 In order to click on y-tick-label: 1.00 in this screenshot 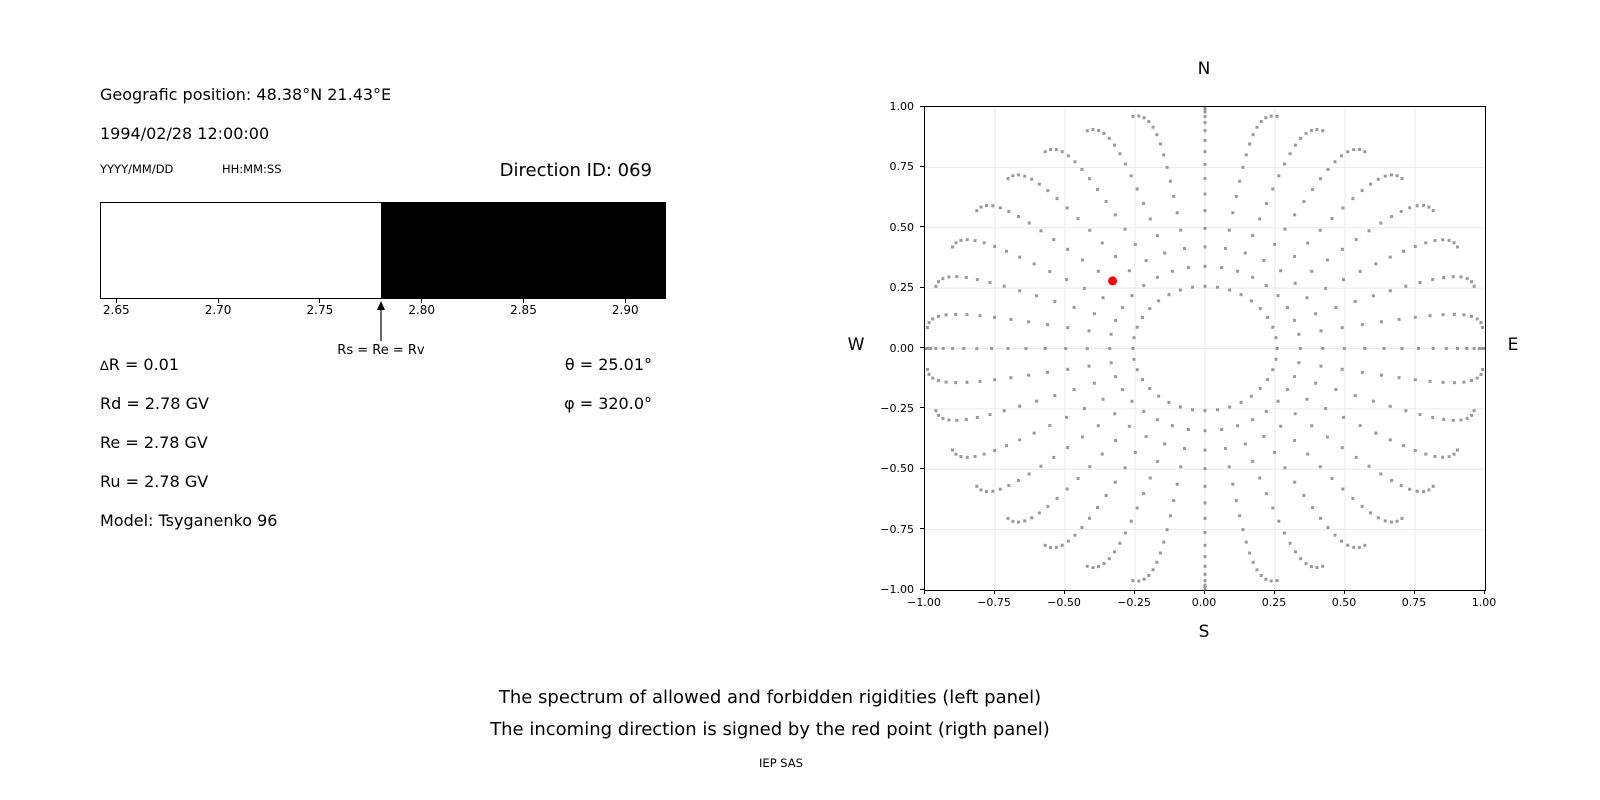, I will do `click(902, 106)`.